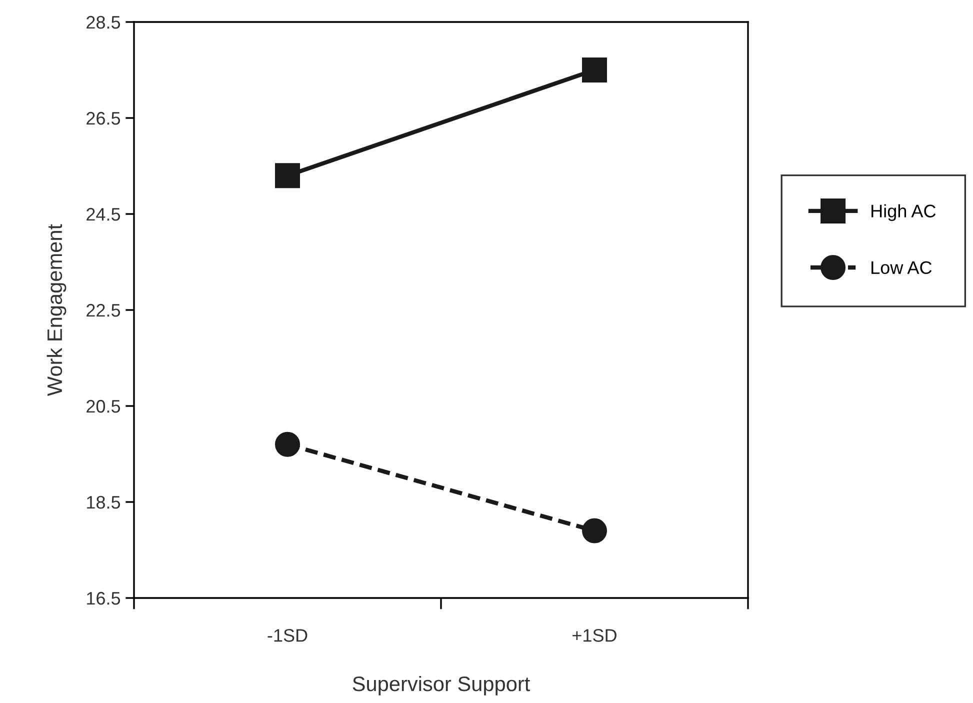 The image size is (973, 703). Describe the element at coordinates (103, 118) in the screenshot. I see `y-tick-label: 26.5` at that location.